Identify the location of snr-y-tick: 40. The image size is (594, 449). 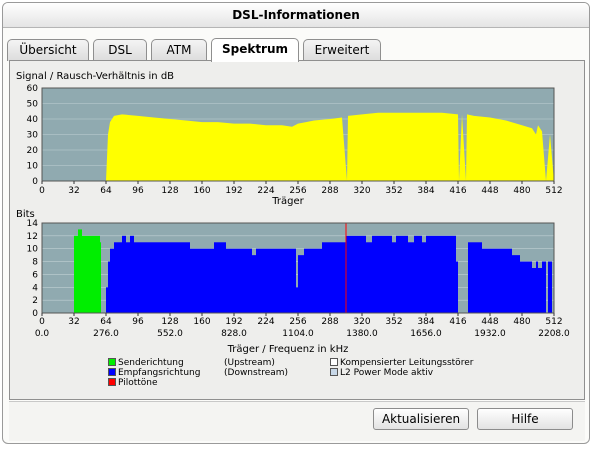
(33, 120).